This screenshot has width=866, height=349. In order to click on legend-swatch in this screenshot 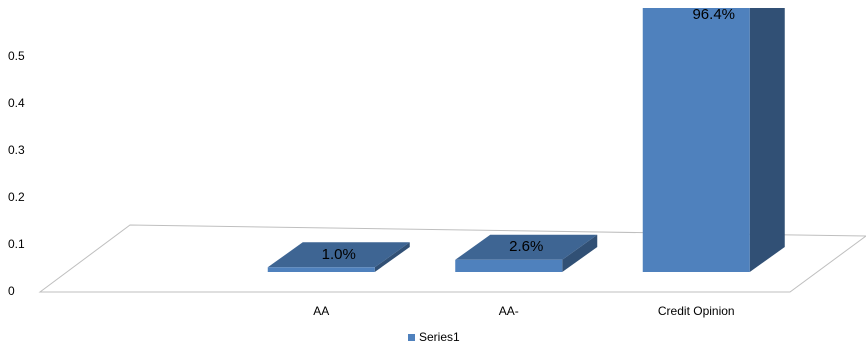, I will do `click(411, 337)`.